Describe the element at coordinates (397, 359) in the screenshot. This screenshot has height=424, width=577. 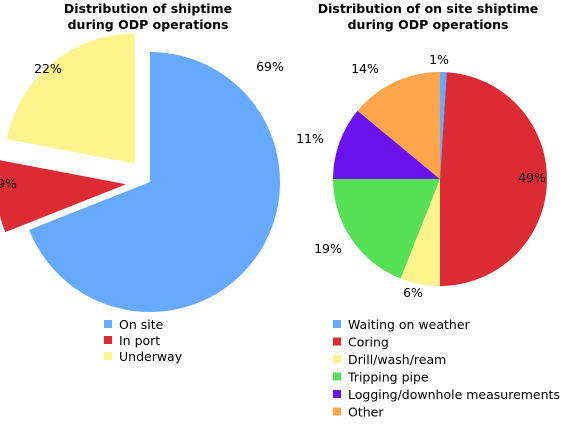
I see `chart-2-legend-label-3: Drill/wash/ream` at that location.